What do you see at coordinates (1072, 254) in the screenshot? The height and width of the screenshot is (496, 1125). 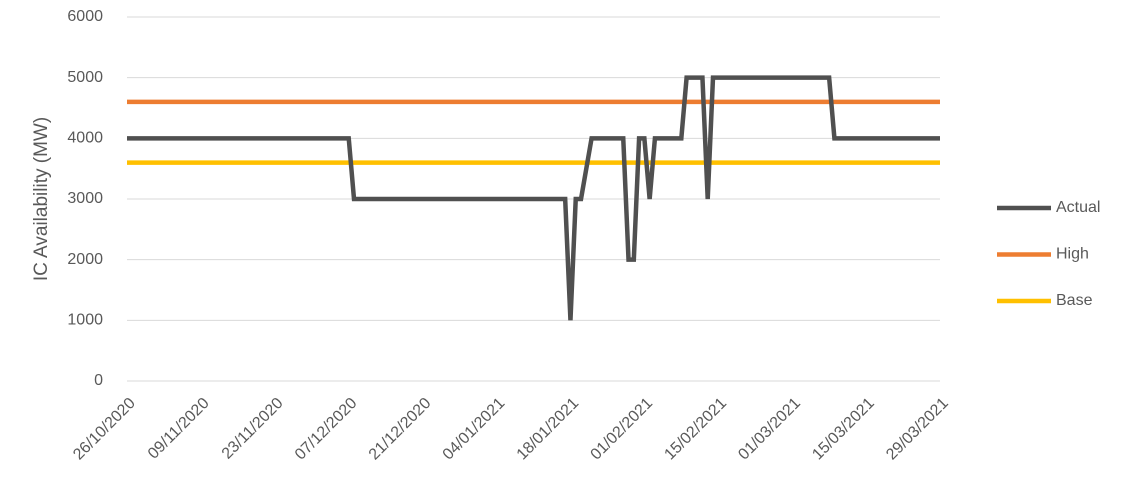 I see `legend-label: High` at bounding box center [1072, 254].